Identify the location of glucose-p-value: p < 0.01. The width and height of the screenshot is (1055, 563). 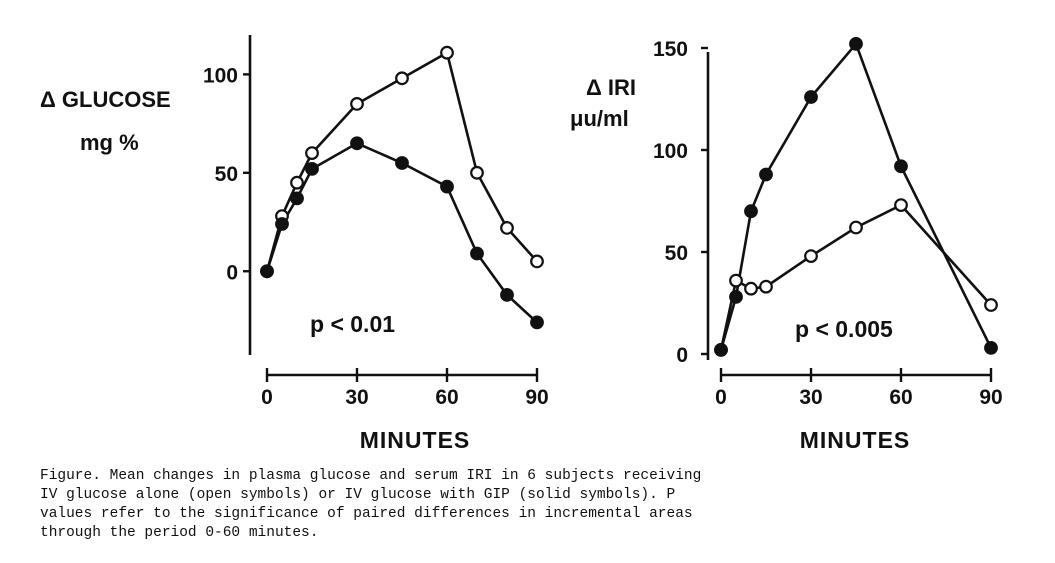
(352, 324).